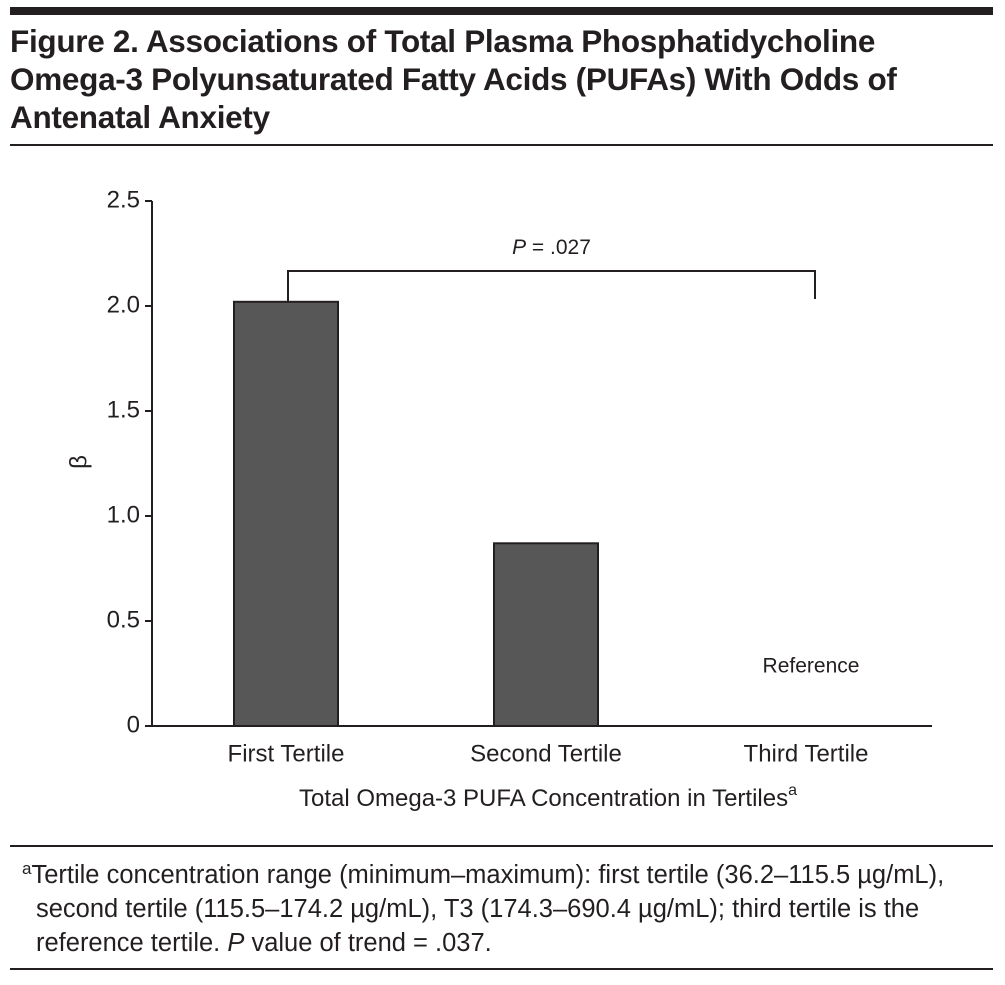  Describe the element at coordinates (236, 943) in the screenshot. I see `footnote-italic: P` at that location.